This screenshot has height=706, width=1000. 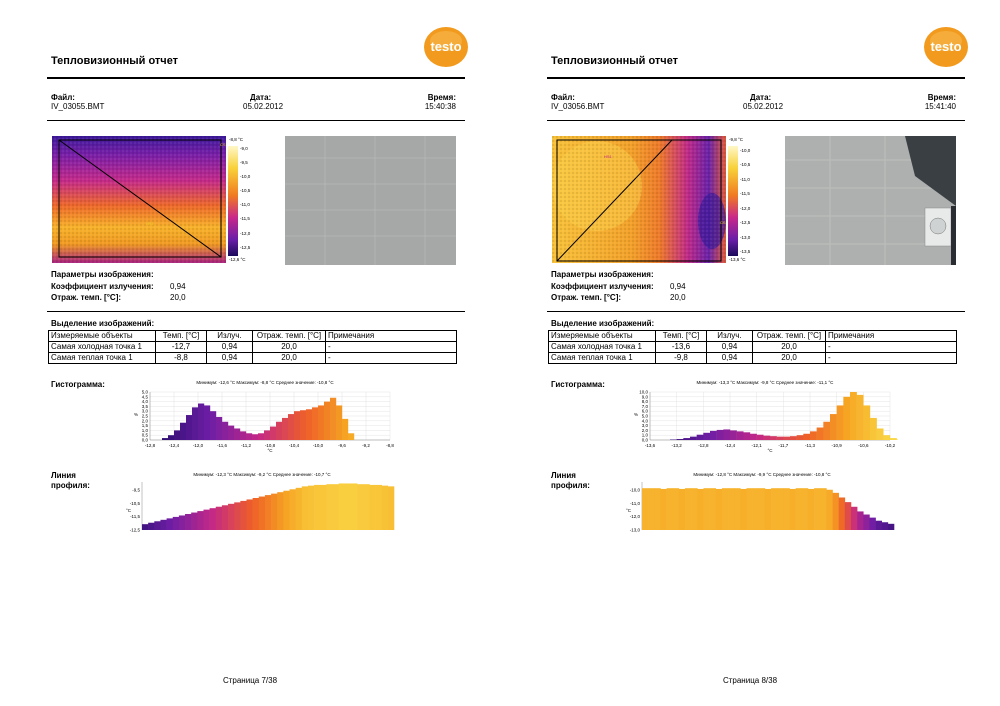 What do you see at coordinates (645, 406) in the screenshot?
I see `y-tick-label: 7,0` at bounding box center [645, 406].